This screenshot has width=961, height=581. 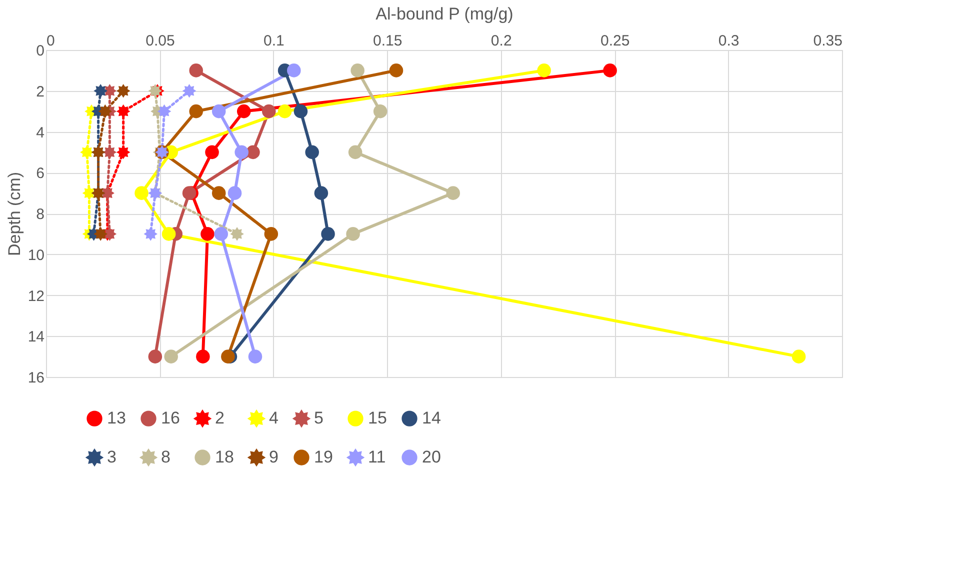 What do you see at coordinates (40, 173) in the screenshot?
I see `y-tick-label: 6` at bounding box center [40, 173].